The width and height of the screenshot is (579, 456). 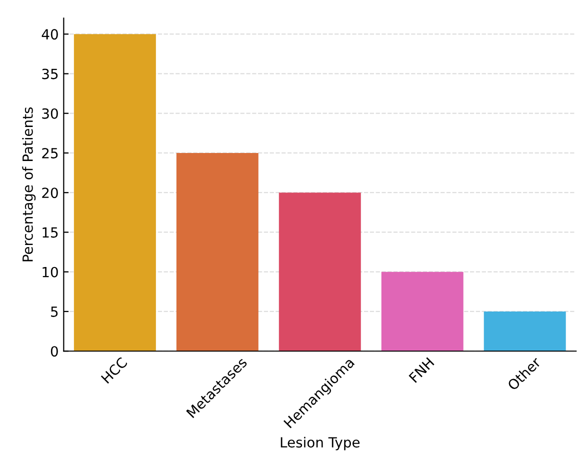 I want to click on y-tick-label: 10, so click(x=50, y=272).